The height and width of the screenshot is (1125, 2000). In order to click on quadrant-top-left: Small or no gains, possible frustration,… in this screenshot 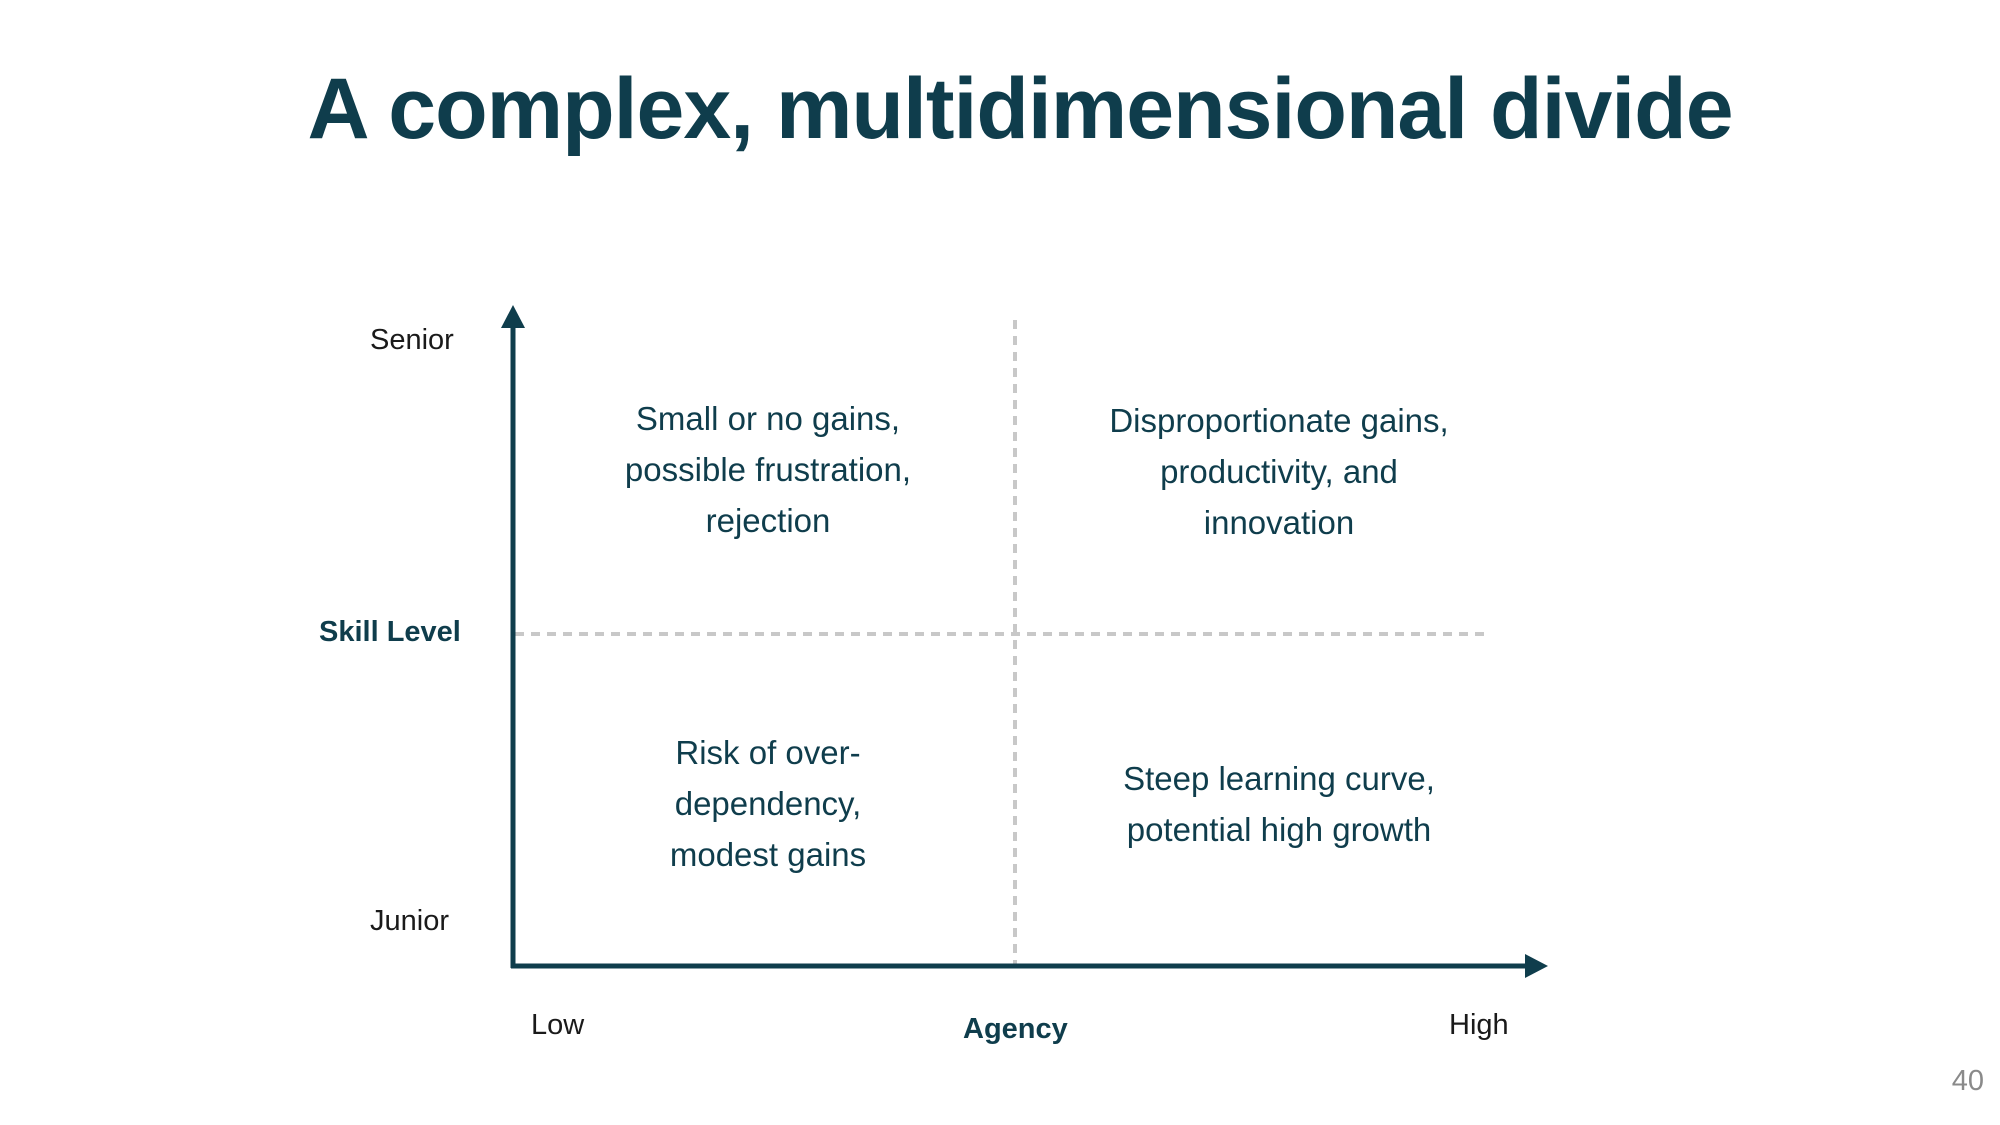, I will do `click(768, 469)`.